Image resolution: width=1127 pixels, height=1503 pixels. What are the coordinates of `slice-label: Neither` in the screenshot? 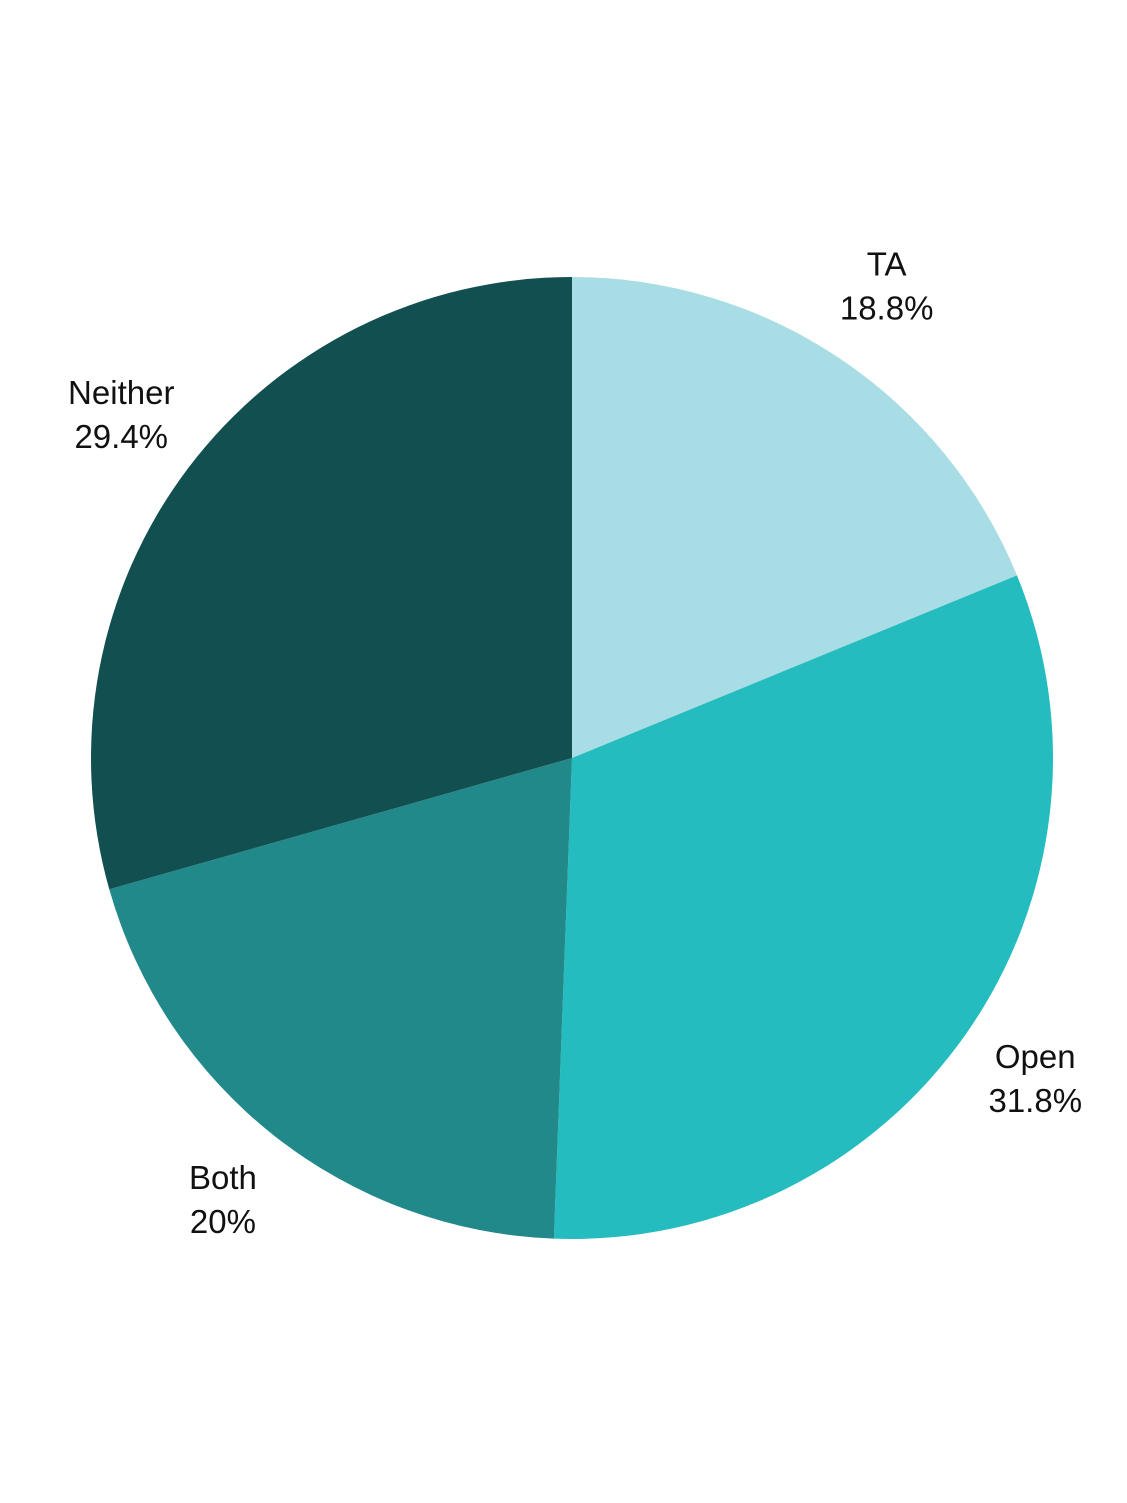 It's located at (121, 392).